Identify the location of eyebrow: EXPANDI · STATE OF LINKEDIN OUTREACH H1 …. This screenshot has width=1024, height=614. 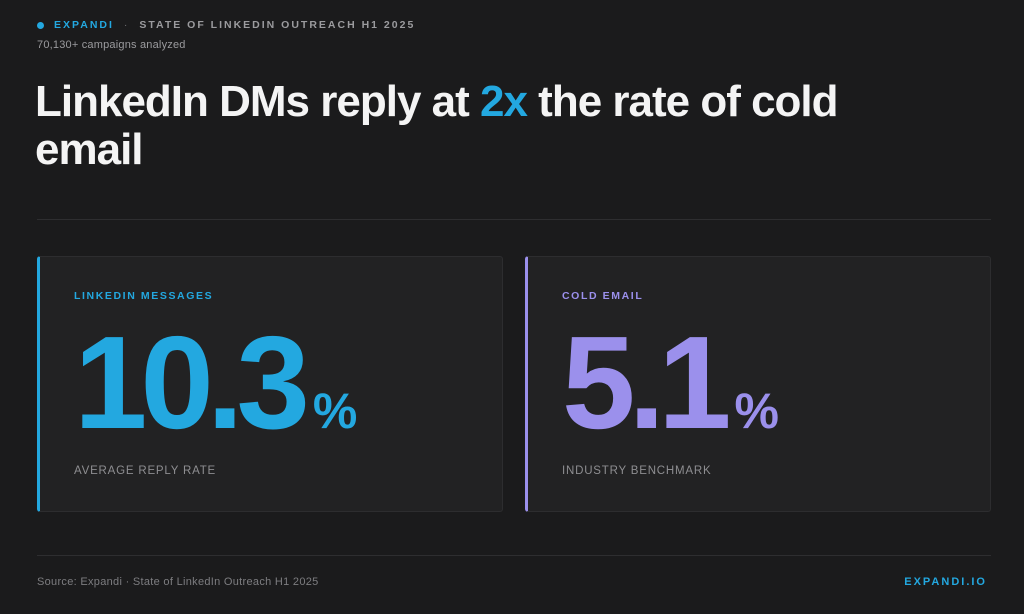
(226, 25).